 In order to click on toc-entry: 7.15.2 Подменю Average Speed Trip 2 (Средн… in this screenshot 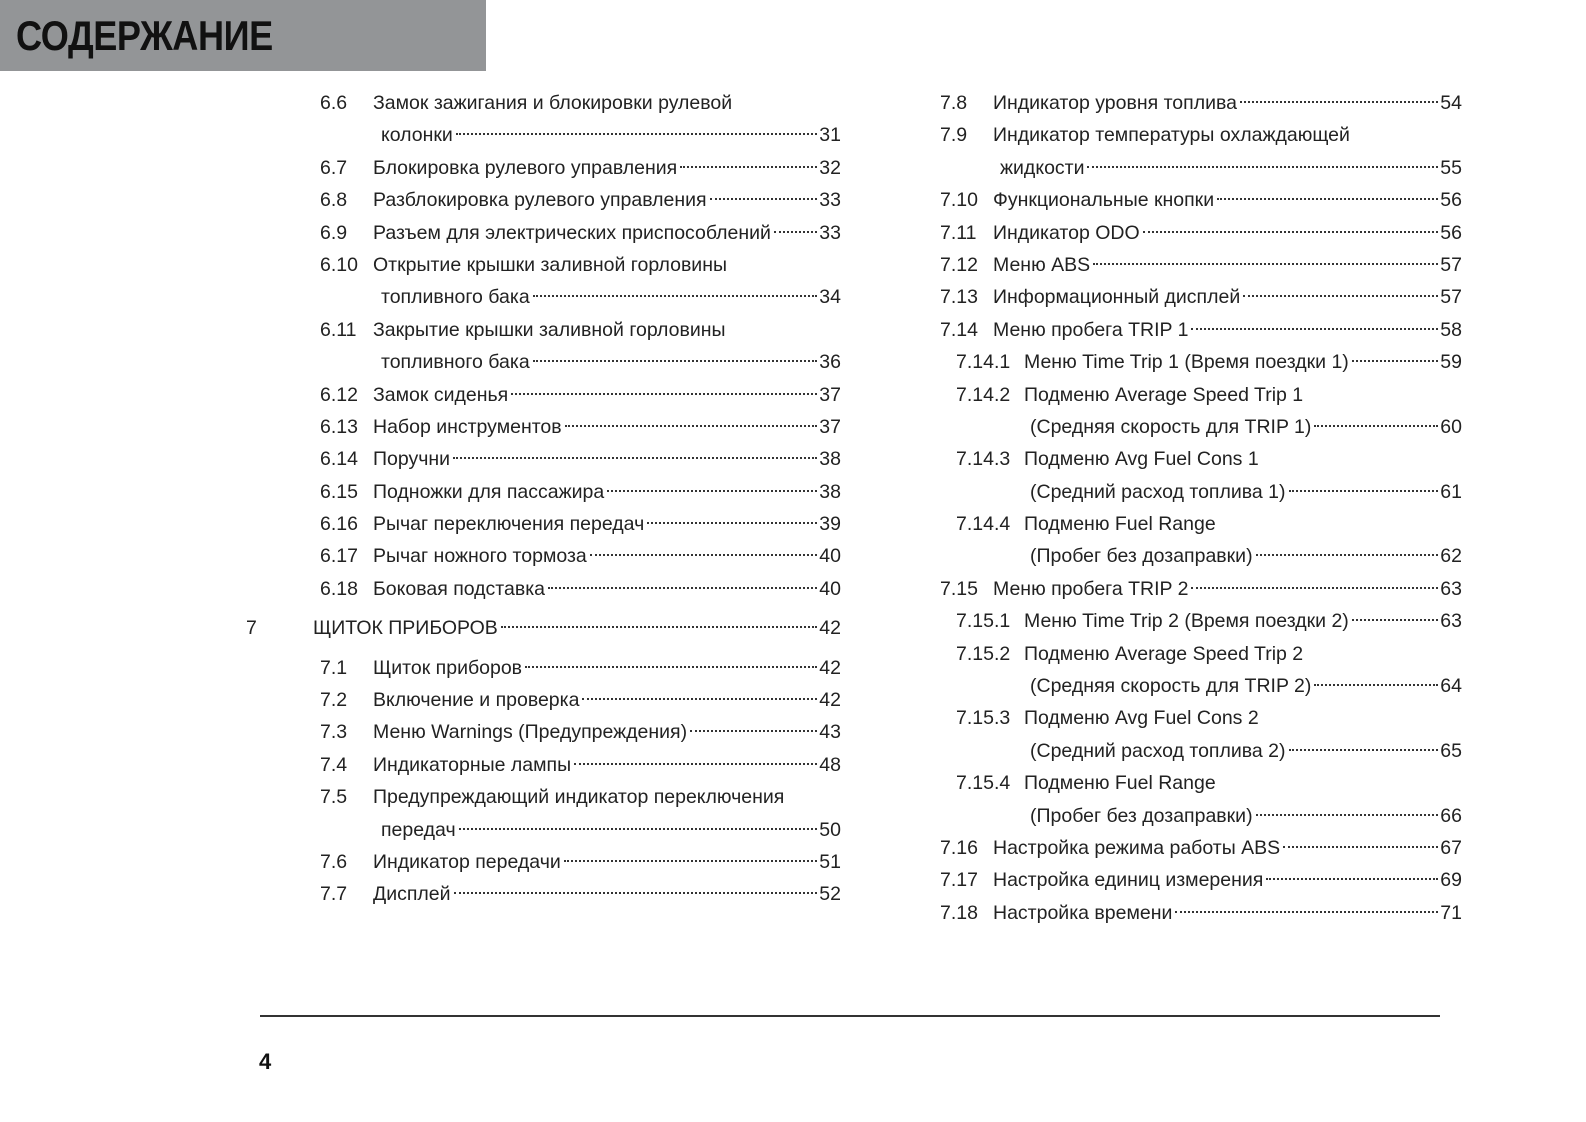, I will do `click(1201, 670)`.